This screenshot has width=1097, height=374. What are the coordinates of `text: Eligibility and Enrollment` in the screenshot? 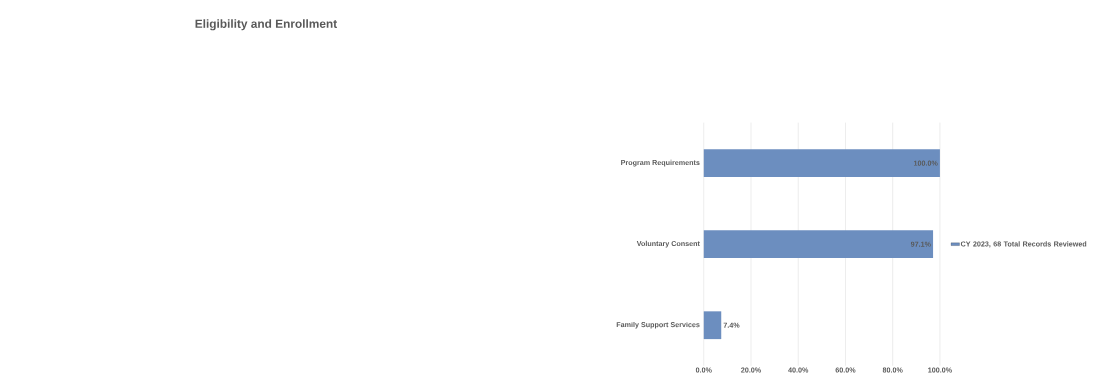 It's located at (266, 25).